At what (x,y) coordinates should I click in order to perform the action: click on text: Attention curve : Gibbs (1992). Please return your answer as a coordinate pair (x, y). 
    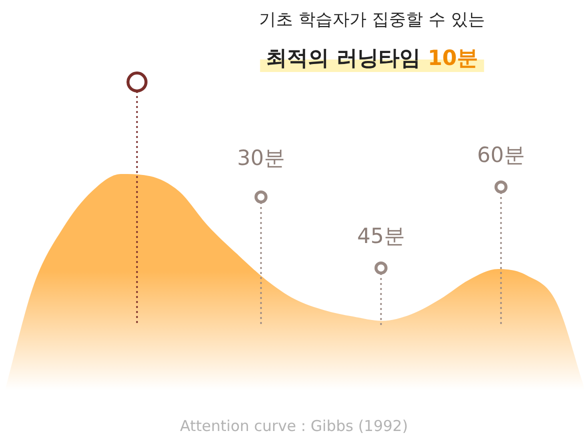
    Looking at the image, I should click on (294, 426).